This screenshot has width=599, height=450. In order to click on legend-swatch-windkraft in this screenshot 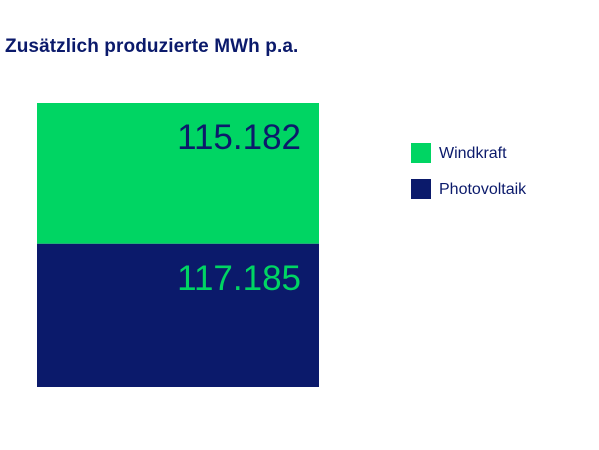, I will do `click(421, 153)`.